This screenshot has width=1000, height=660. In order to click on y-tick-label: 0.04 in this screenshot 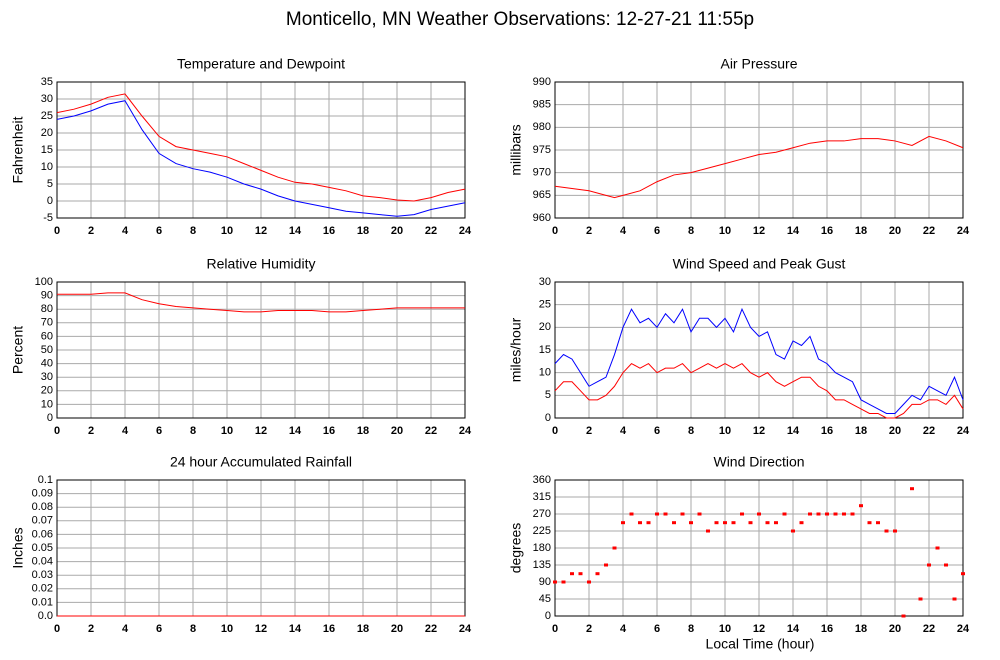, I will do `click(42, 562)`.